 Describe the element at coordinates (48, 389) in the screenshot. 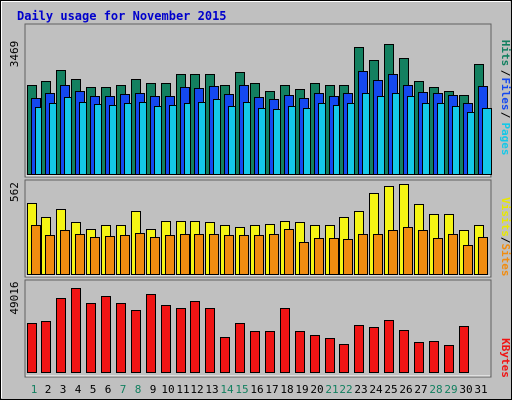

I see `day-label-2: 2` at that location.